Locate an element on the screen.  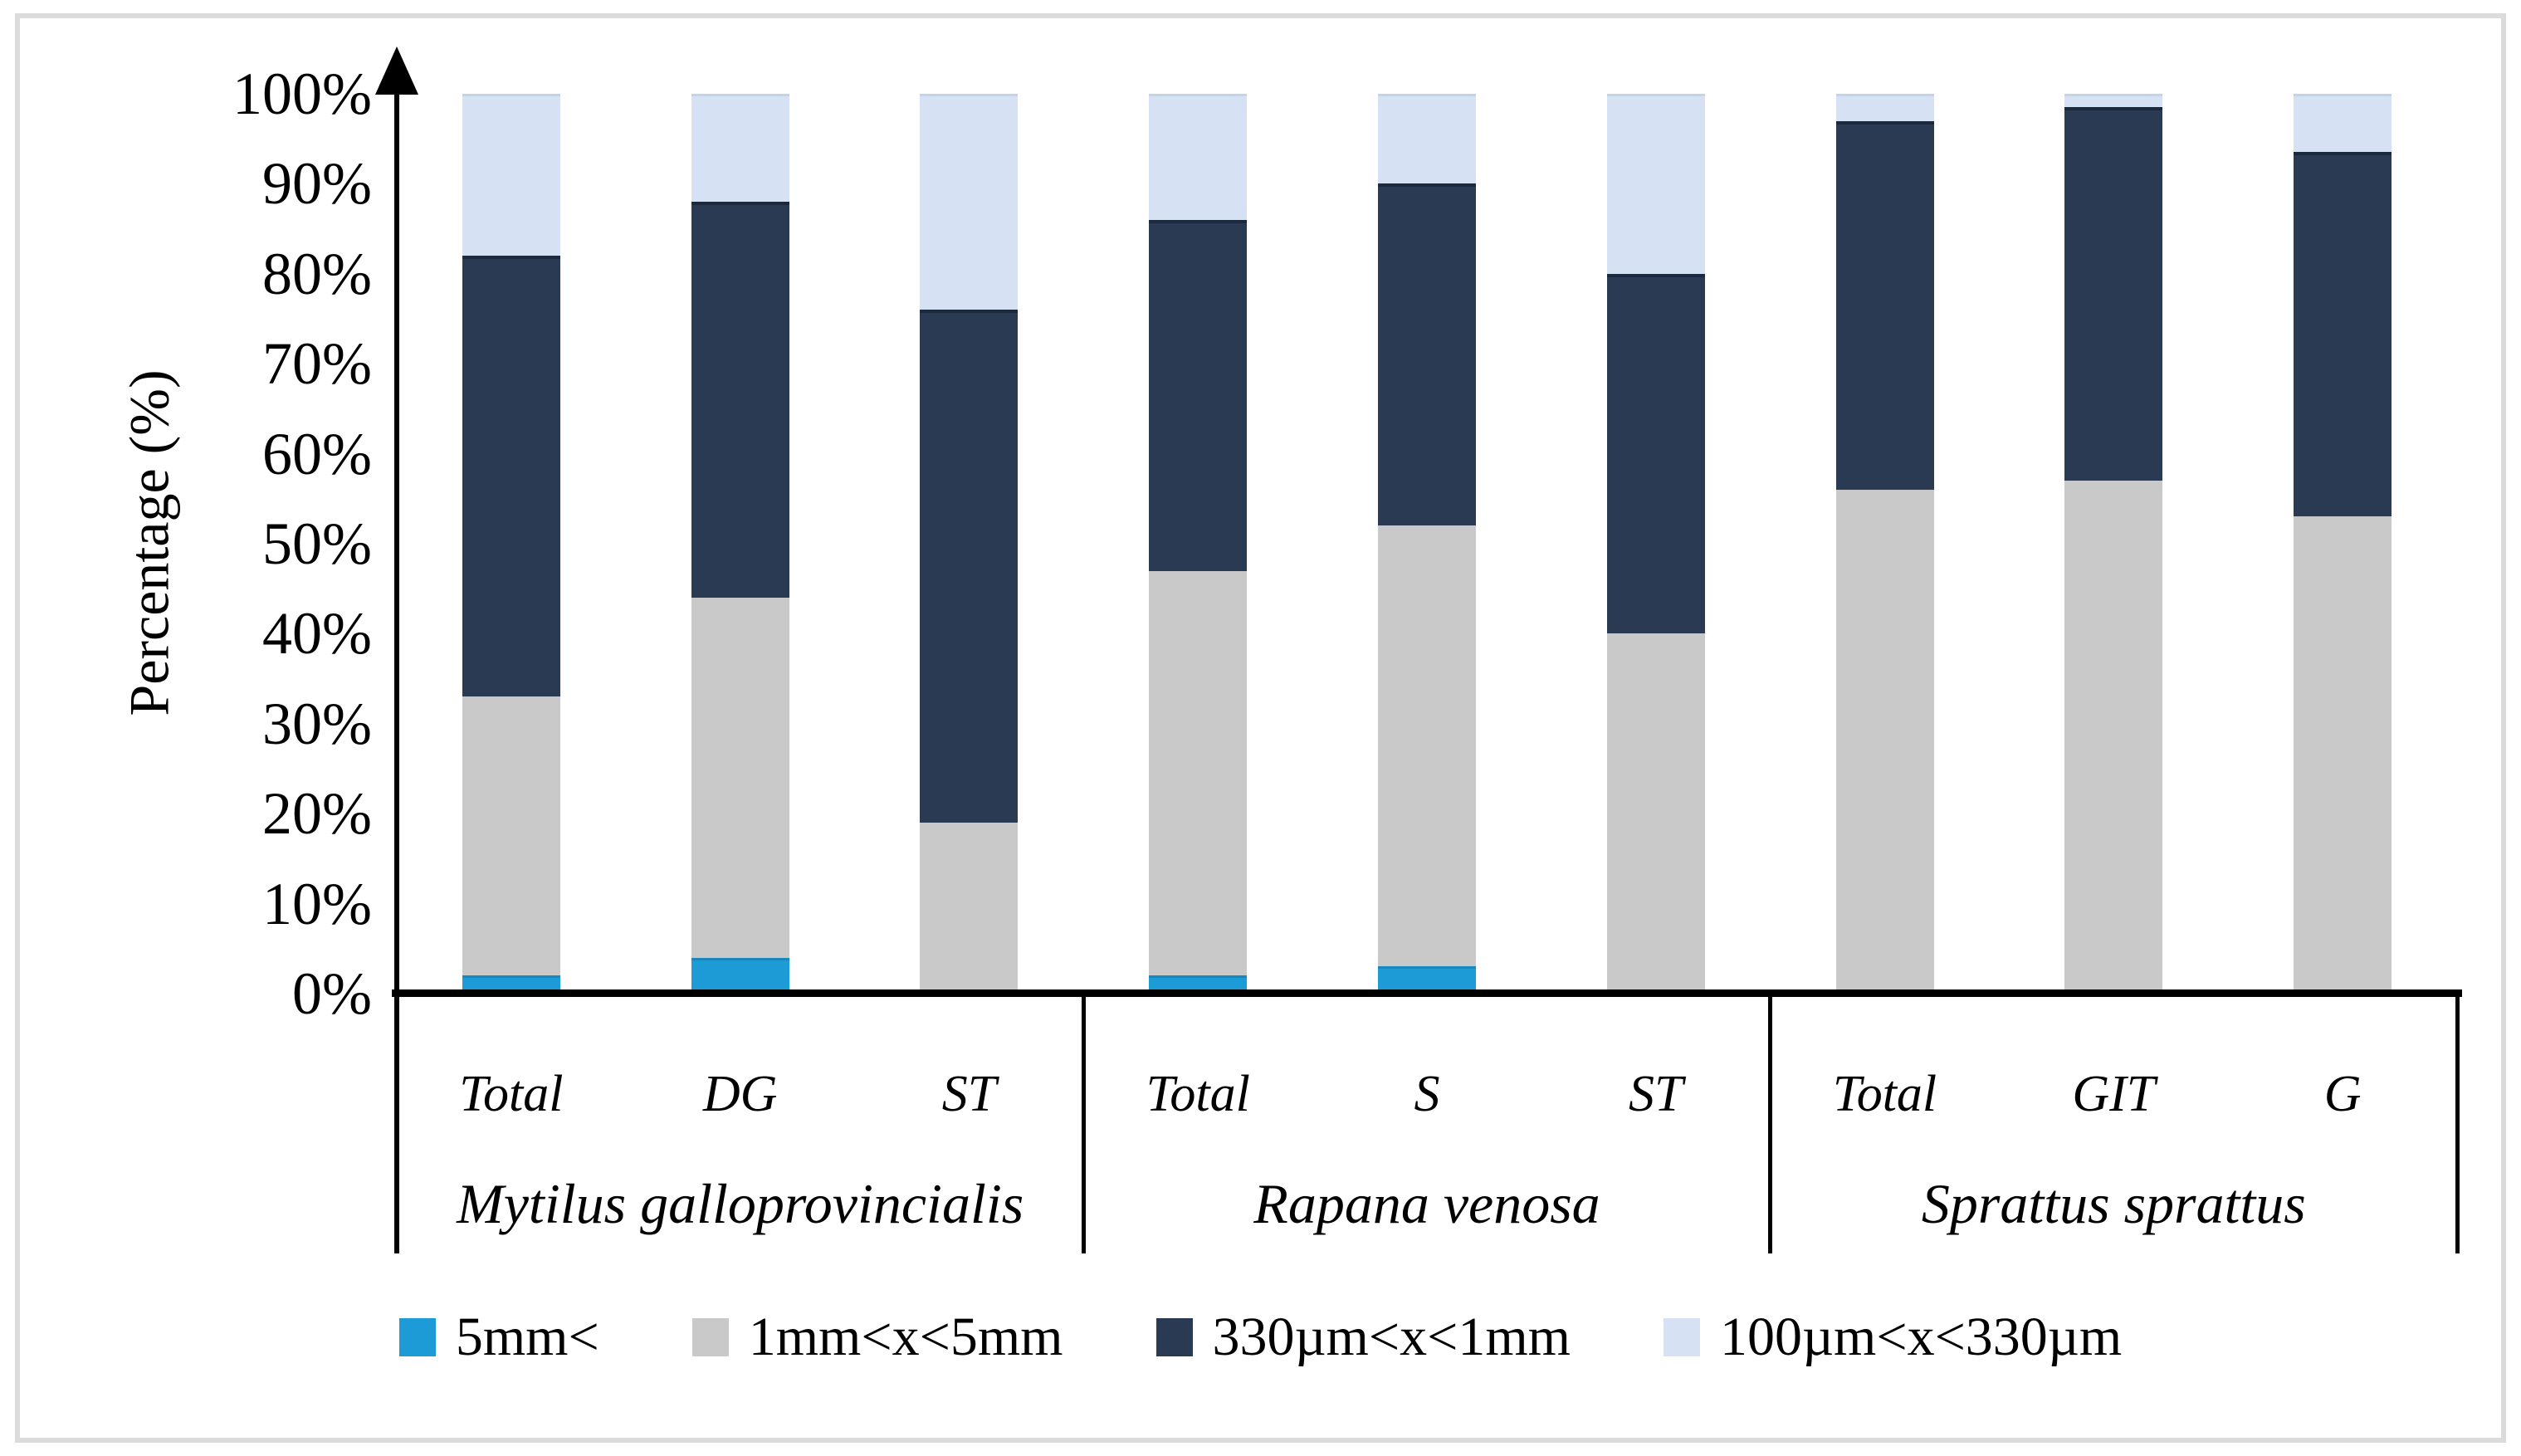
y-tick-label: 0% is located at coordinates (332, 993).